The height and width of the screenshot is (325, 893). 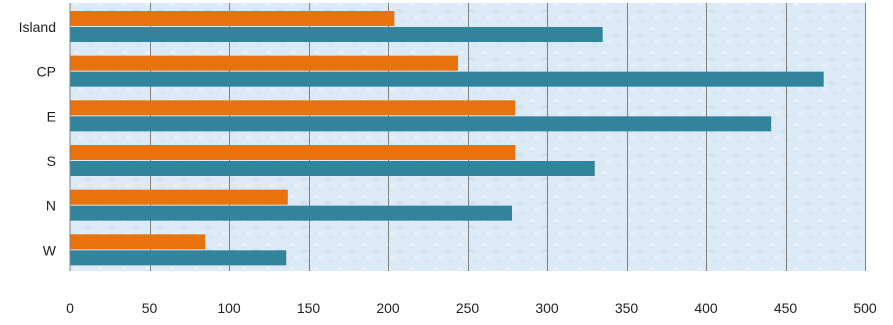 I want to click on x-tick-labels: 0 50 100 150 200 250 300 350 400 450 500, so click(x=471, y=308).